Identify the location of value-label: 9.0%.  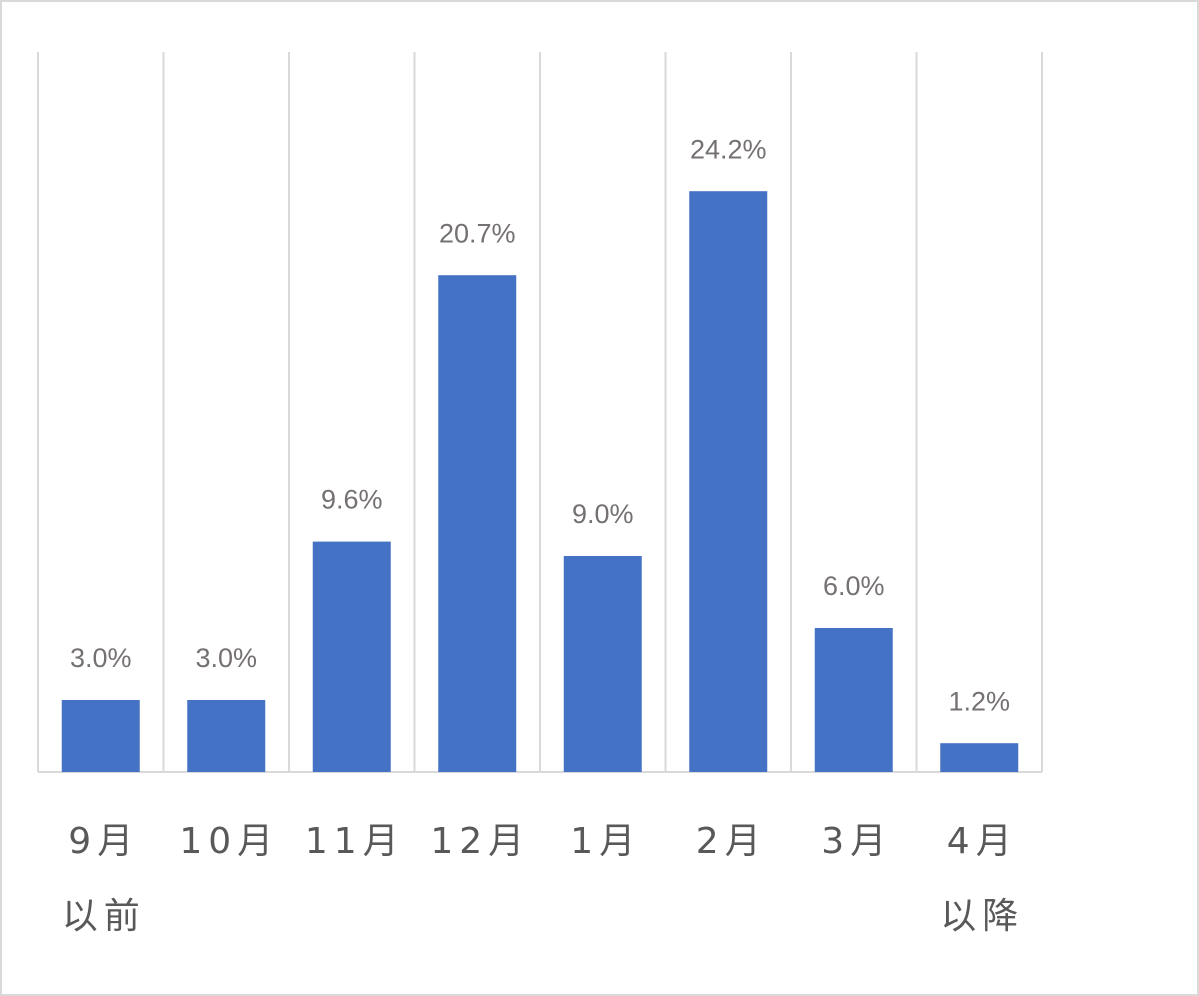
(603, 514).